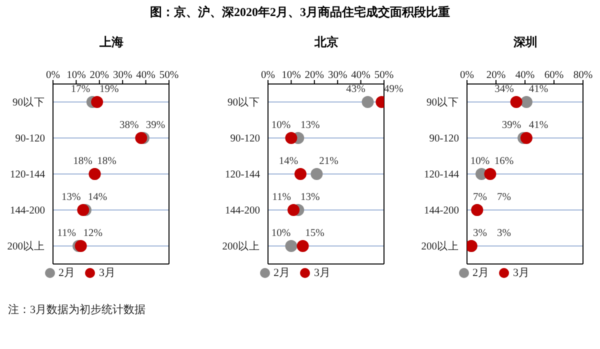 This screenshot has height=349, width=600. What do you see at coordinates (80, 89) in the screenshot?
I see `data-label: 17%` at bounding box center [80, 89].